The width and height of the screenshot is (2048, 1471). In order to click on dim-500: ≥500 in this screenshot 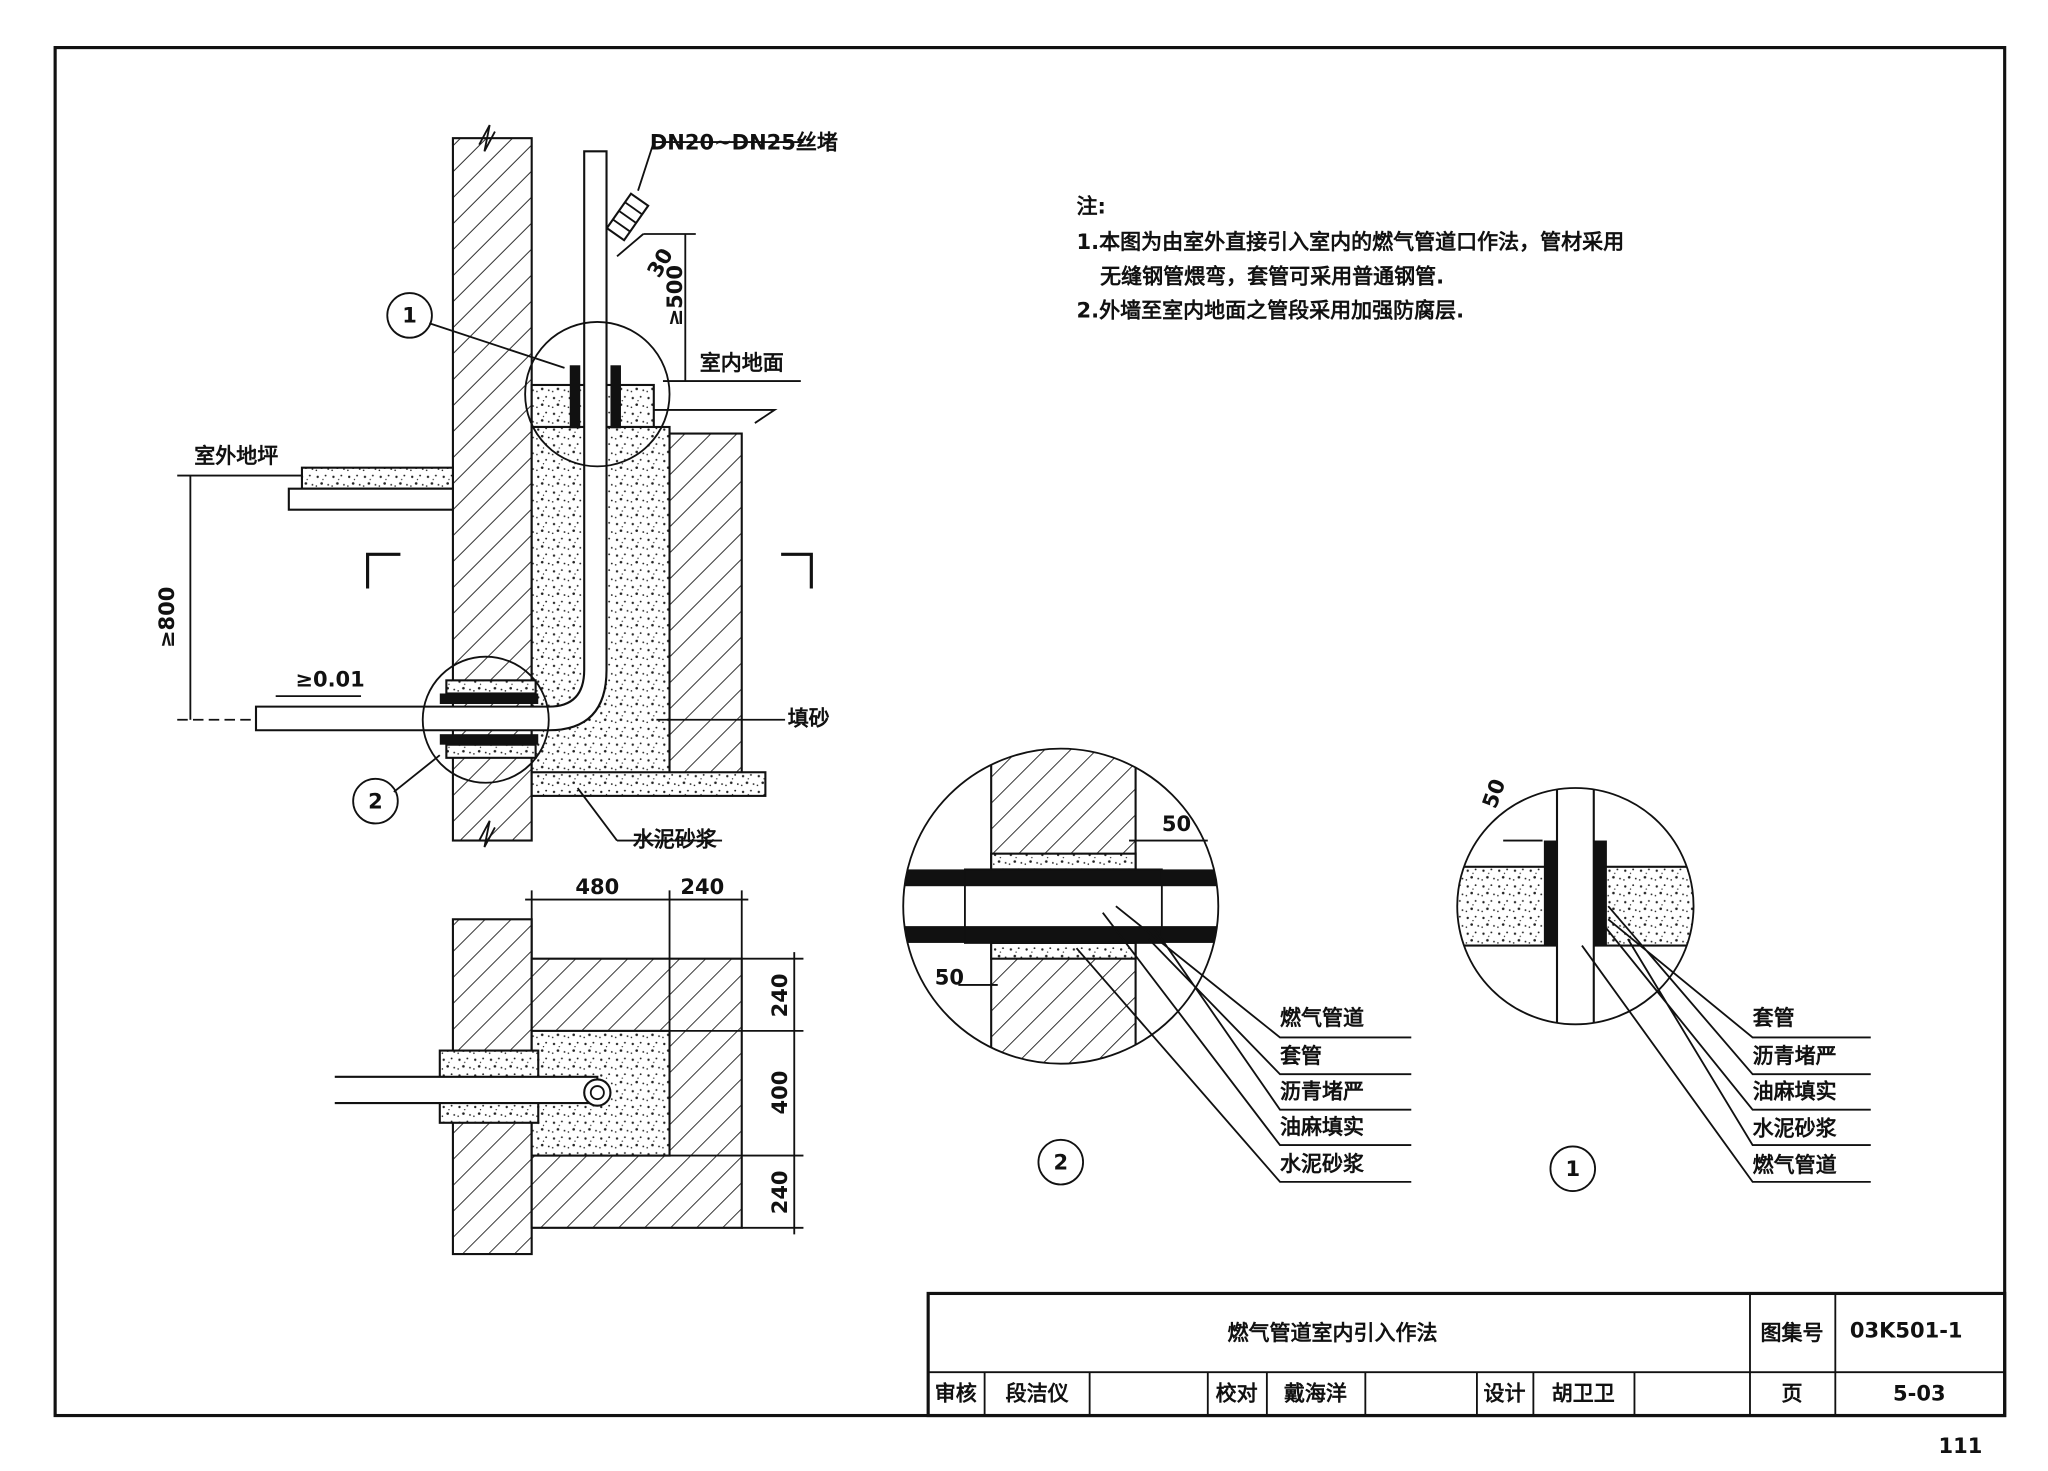, I will do `click(675, 295)`.